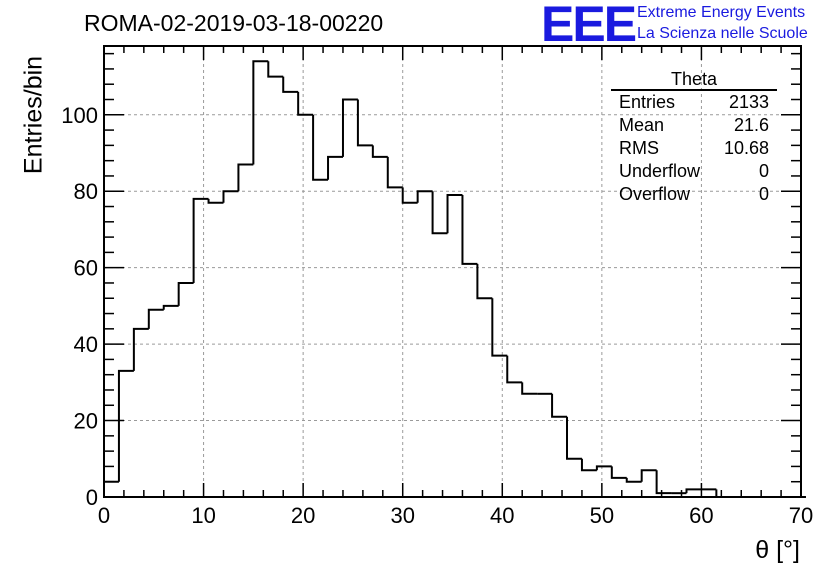 Image resolution: width=836 pixels, height=572 pixels. Describe the element at coordinates (86, 268) in the screenshot. I see `y-tick-label: 60` at that location.